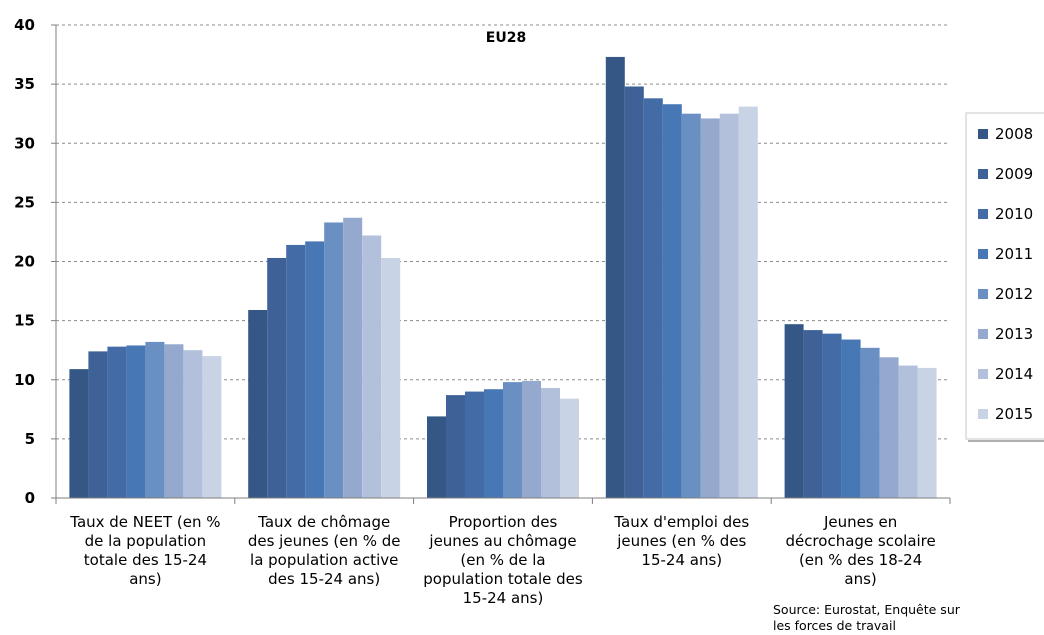  I want to click on legend-label-2012: 2012, so click(1014, 294).